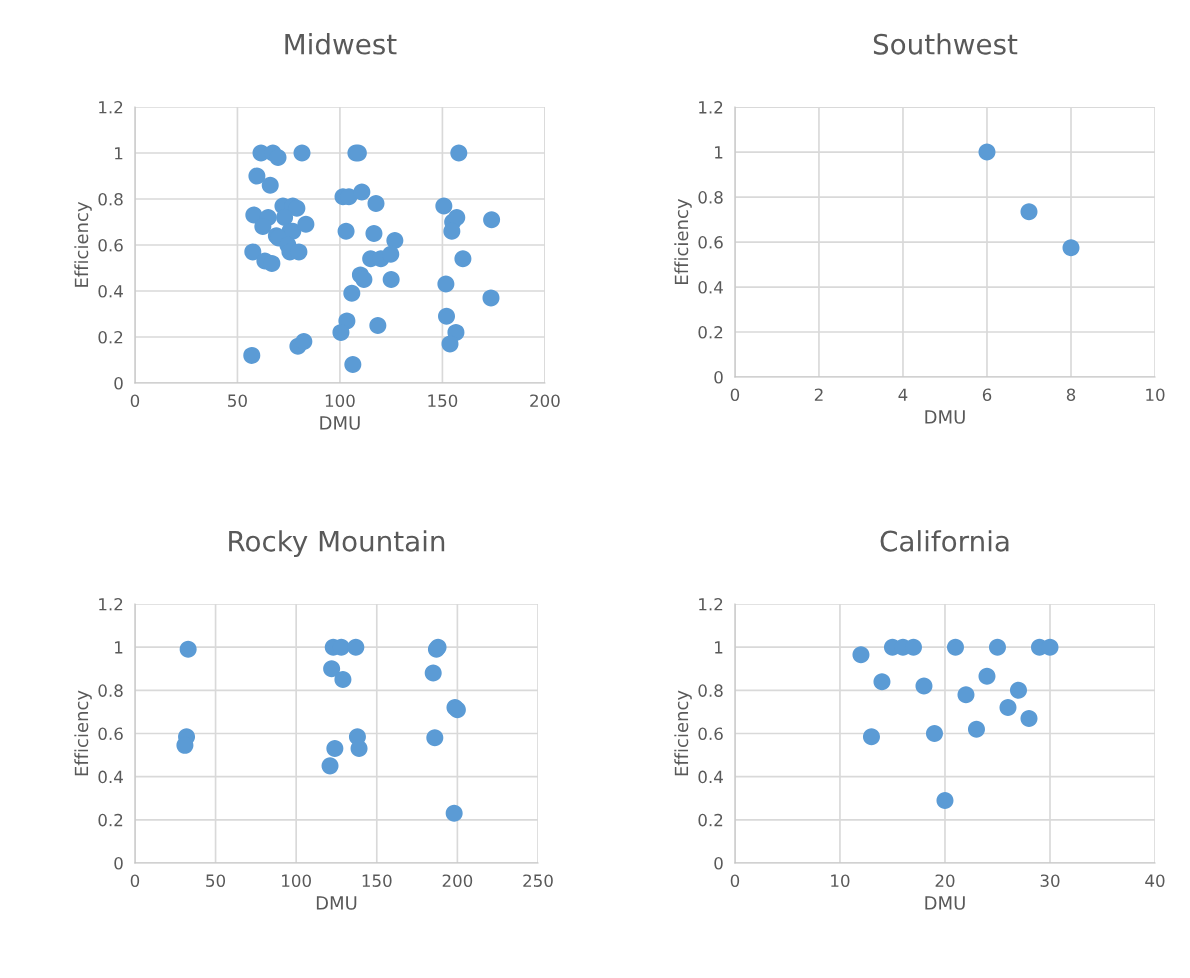 The image size is (1190, 978). I want to click on x-tick-label: 8, so click(1071, 395).